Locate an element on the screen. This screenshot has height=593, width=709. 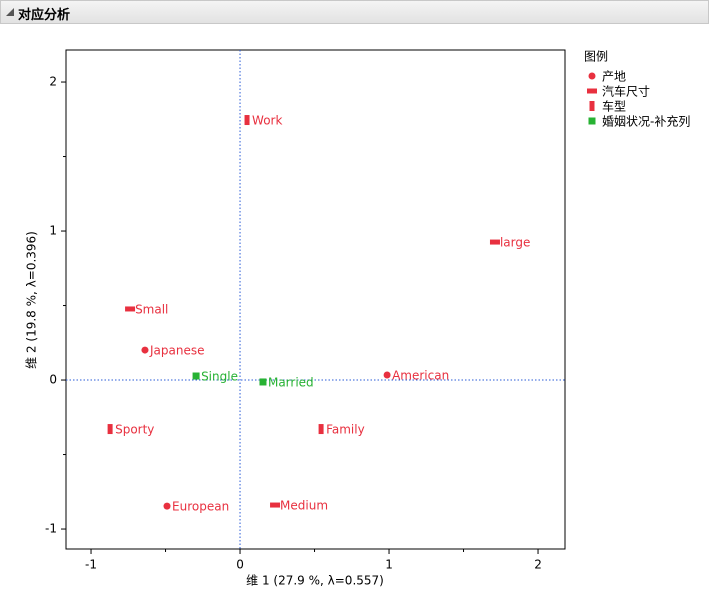
header-title: 对应分析 is located at coordinates (44, 15).